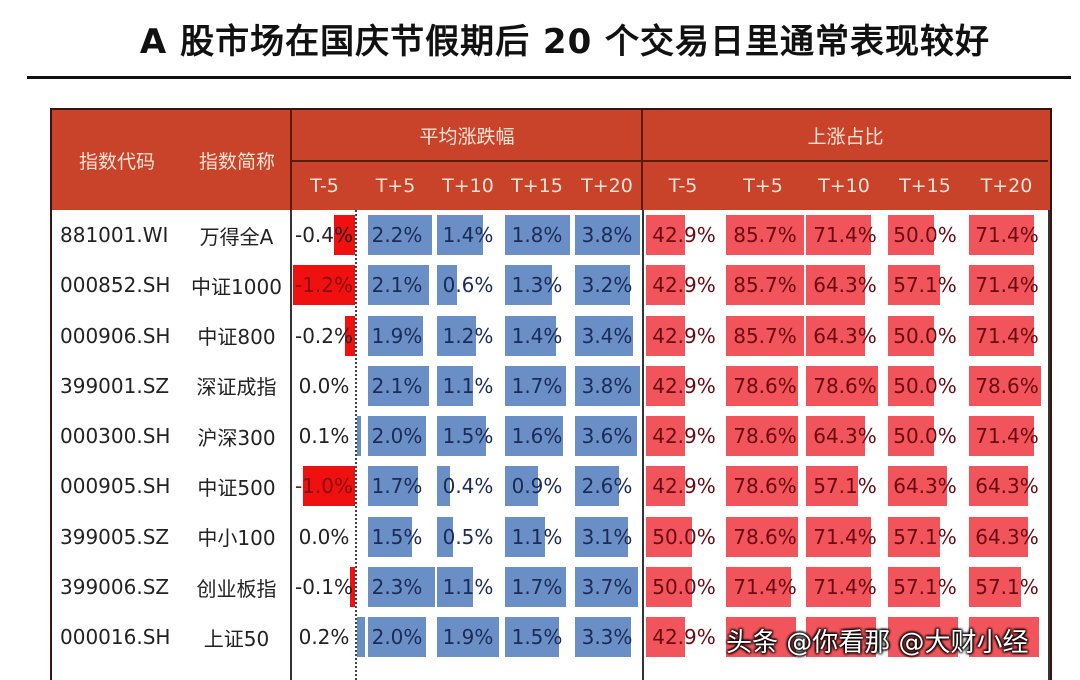 Image resolution: width=1080 pixels, height=680 pixels. I want to click on avg-change-value: 1.7%, so click(537, 587).